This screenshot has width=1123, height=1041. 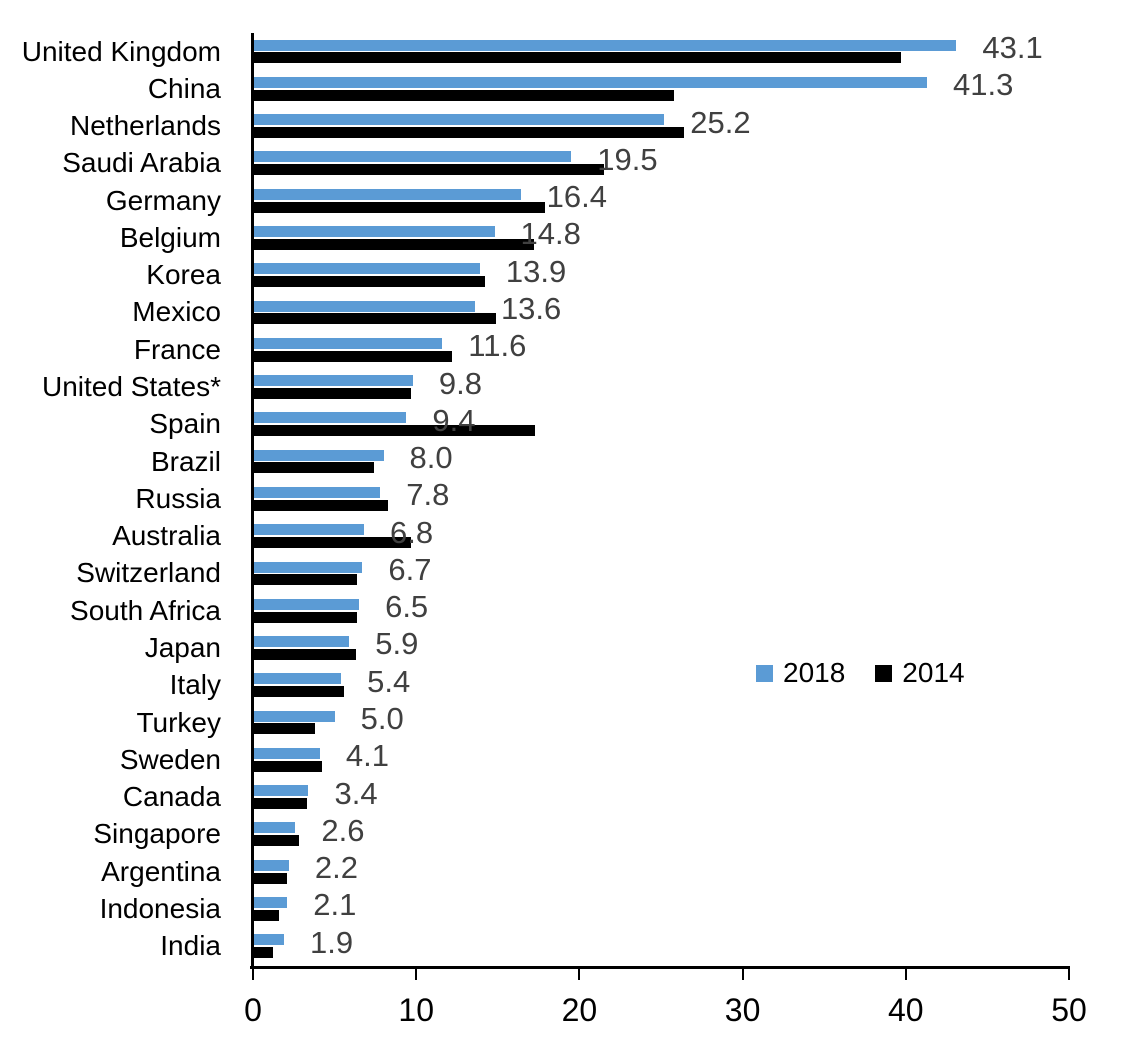 I want to click on value-label: 43.1, so click(x=1012, y=47).